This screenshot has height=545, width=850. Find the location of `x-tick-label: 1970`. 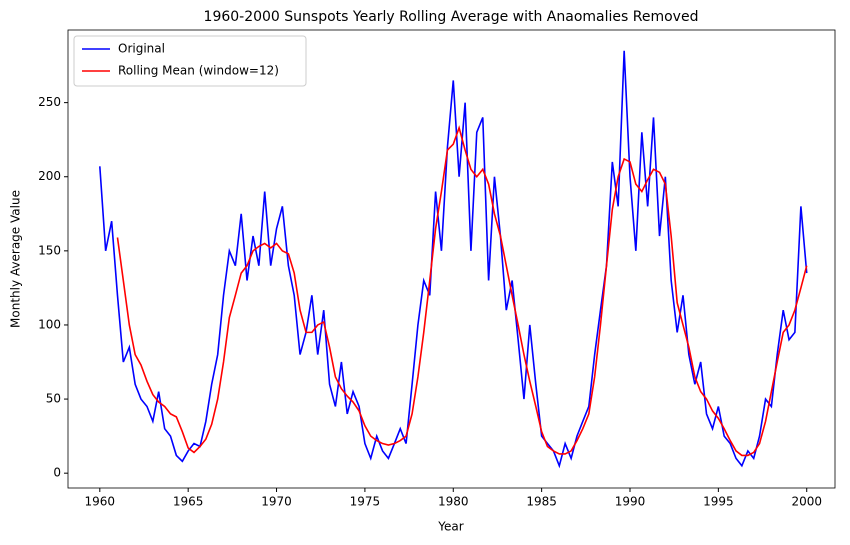

x-tick-label: 1970 is located at coordinates (276, 502).